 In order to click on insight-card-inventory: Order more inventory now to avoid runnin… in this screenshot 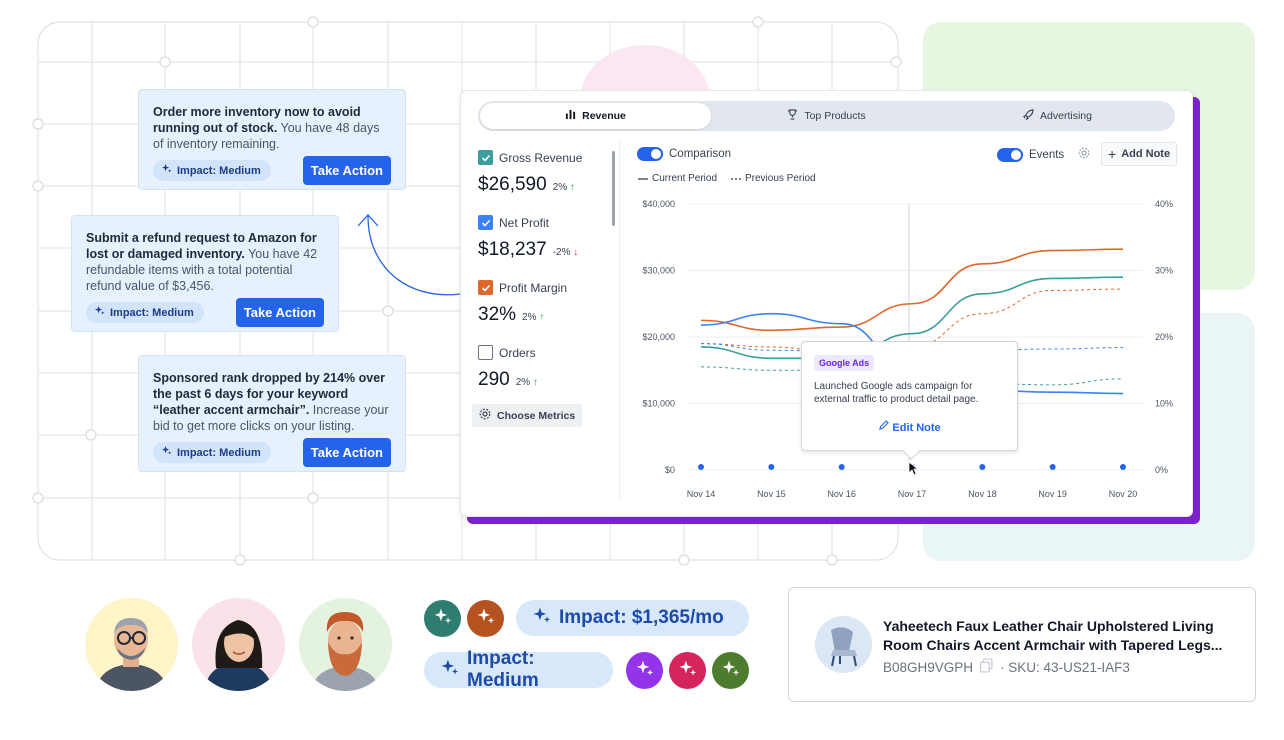, I will do `click(272, 139)`.